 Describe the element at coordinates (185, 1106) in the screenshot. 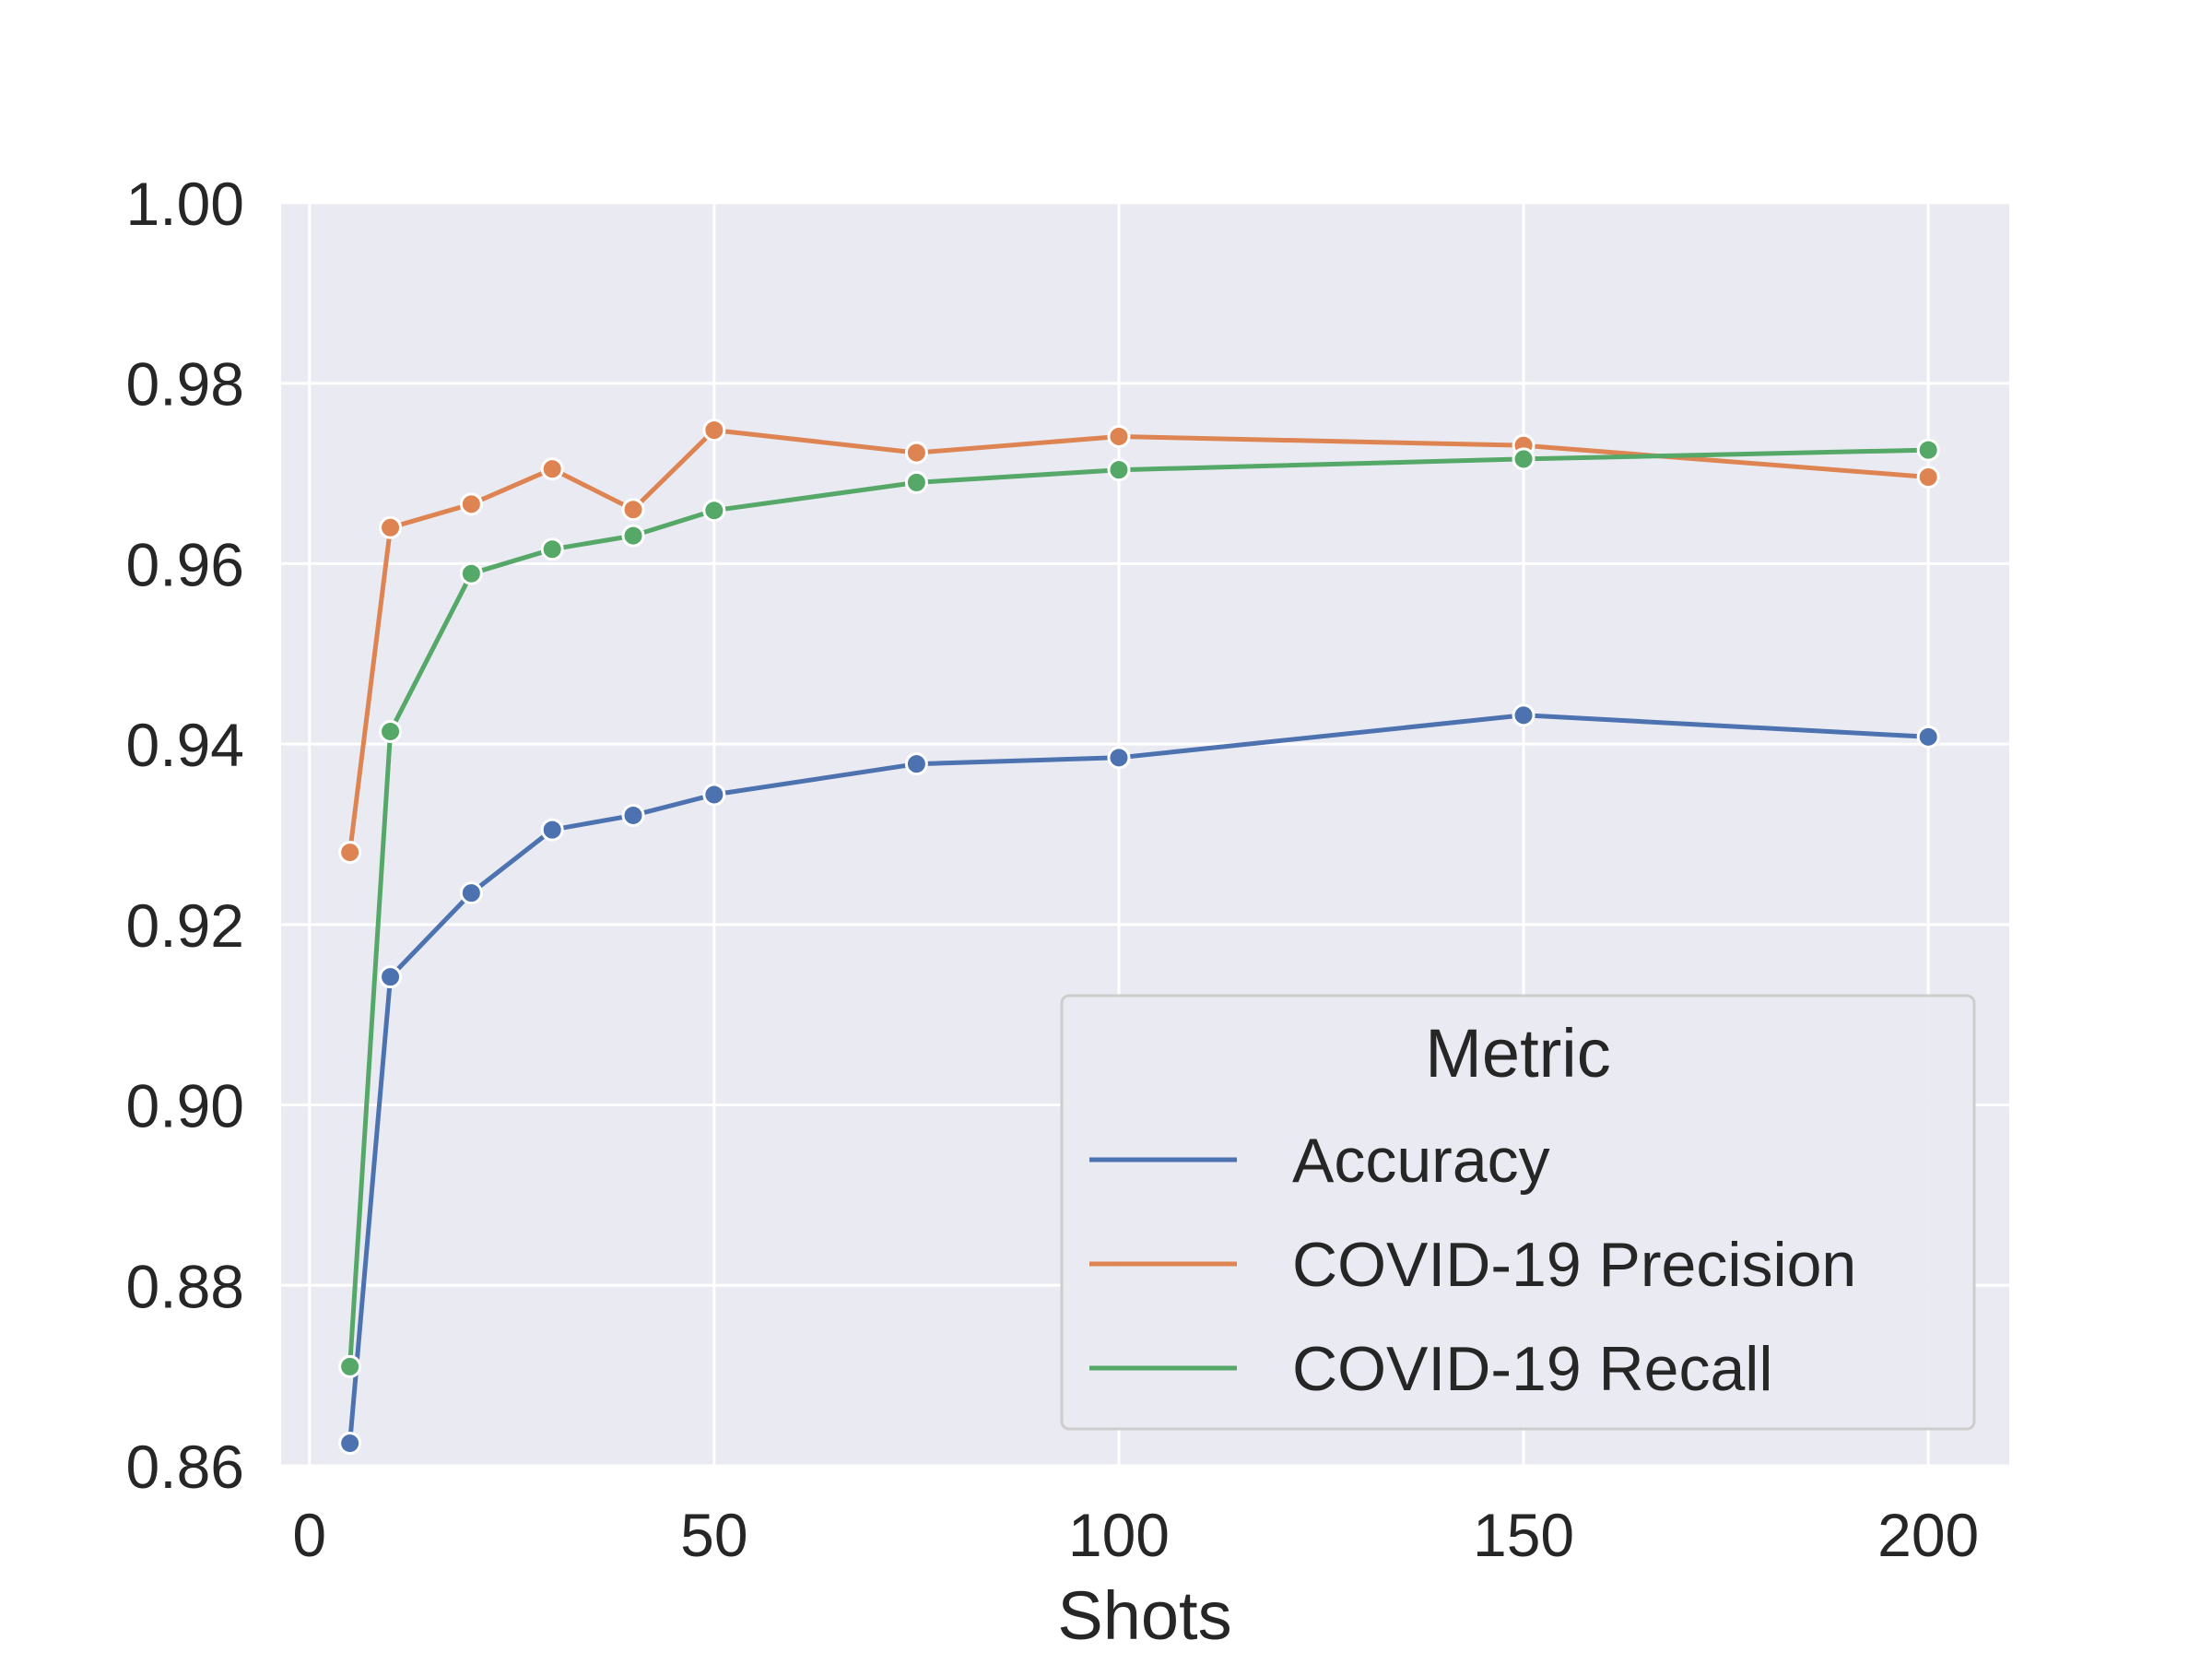

I see `y-tick-label: 0.90` at that location.